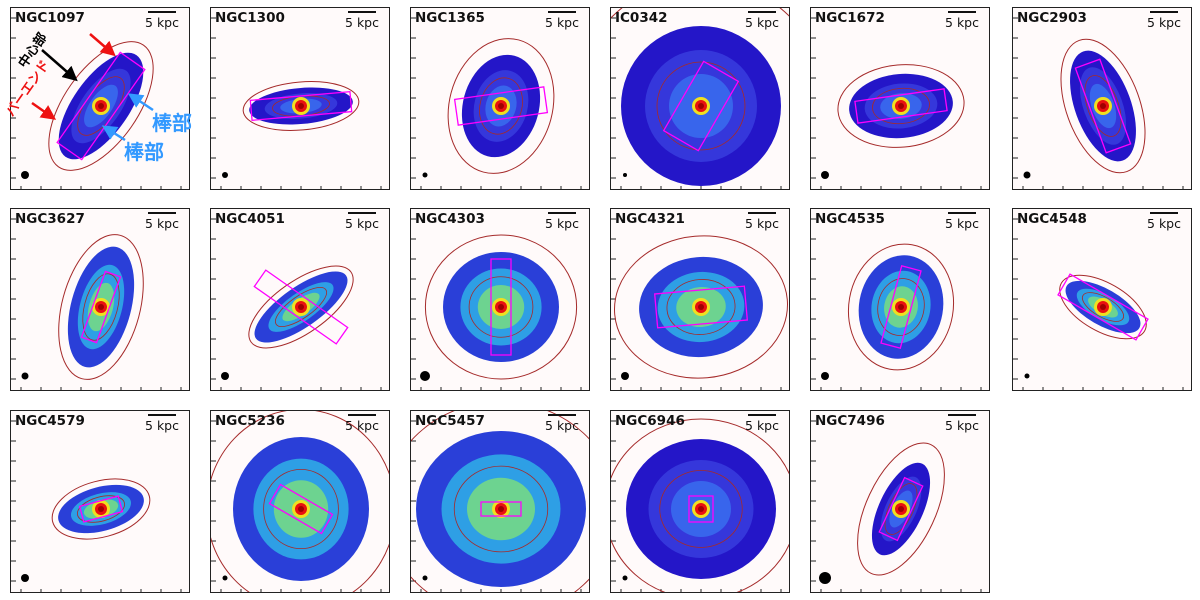 The image size is (1200, 600). I want to click on galaxy-panel: NGC1097 5 kpc, so click(100, 98).